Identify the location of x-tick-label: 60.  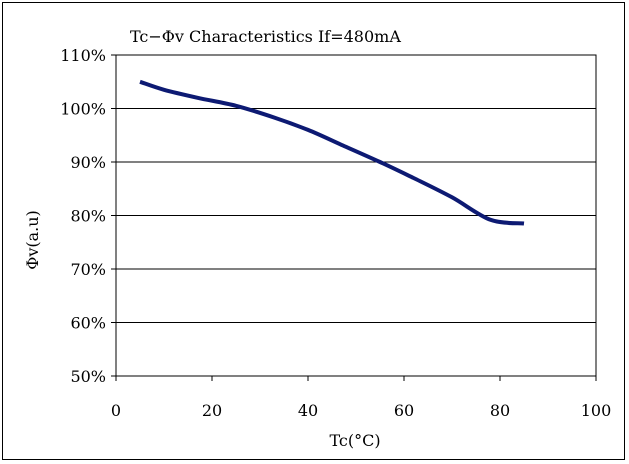
(404, 410).